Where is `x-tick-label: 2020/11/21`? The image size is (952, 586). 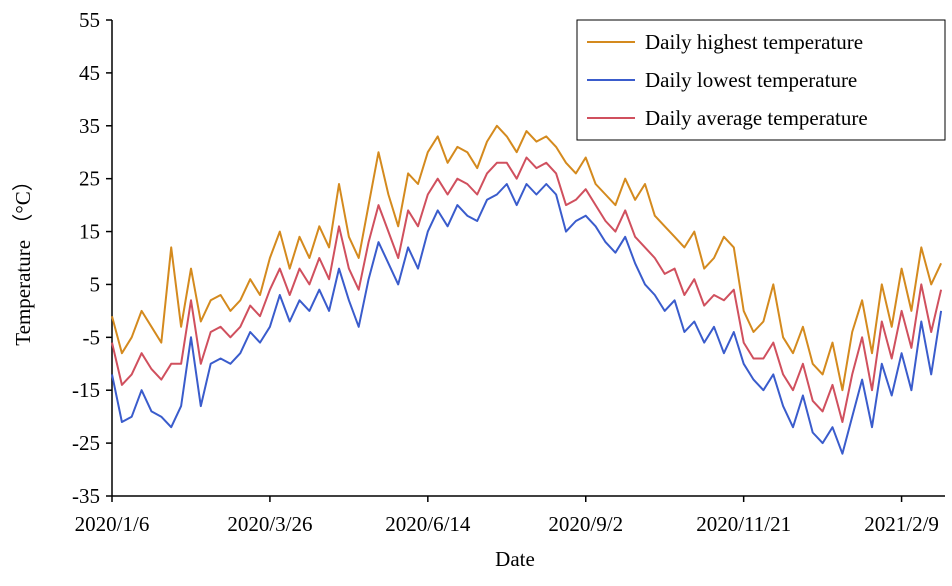 x-tick-label: 2020/11/21 is located at coordinates (743, 524).